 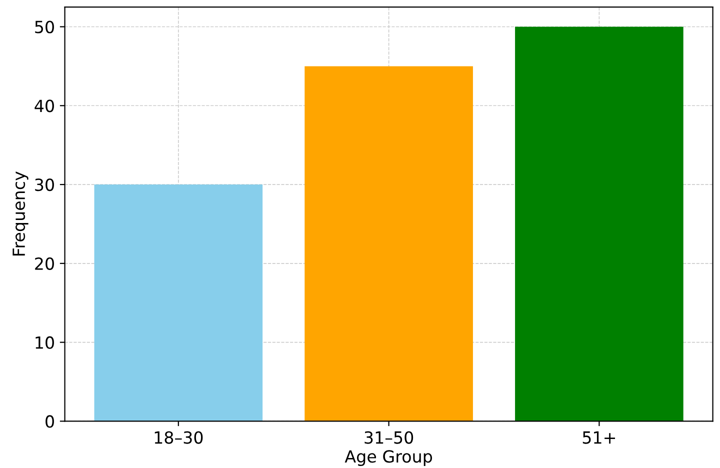 I want to click on y-tick-label: 30, so click(x=44, y=185).